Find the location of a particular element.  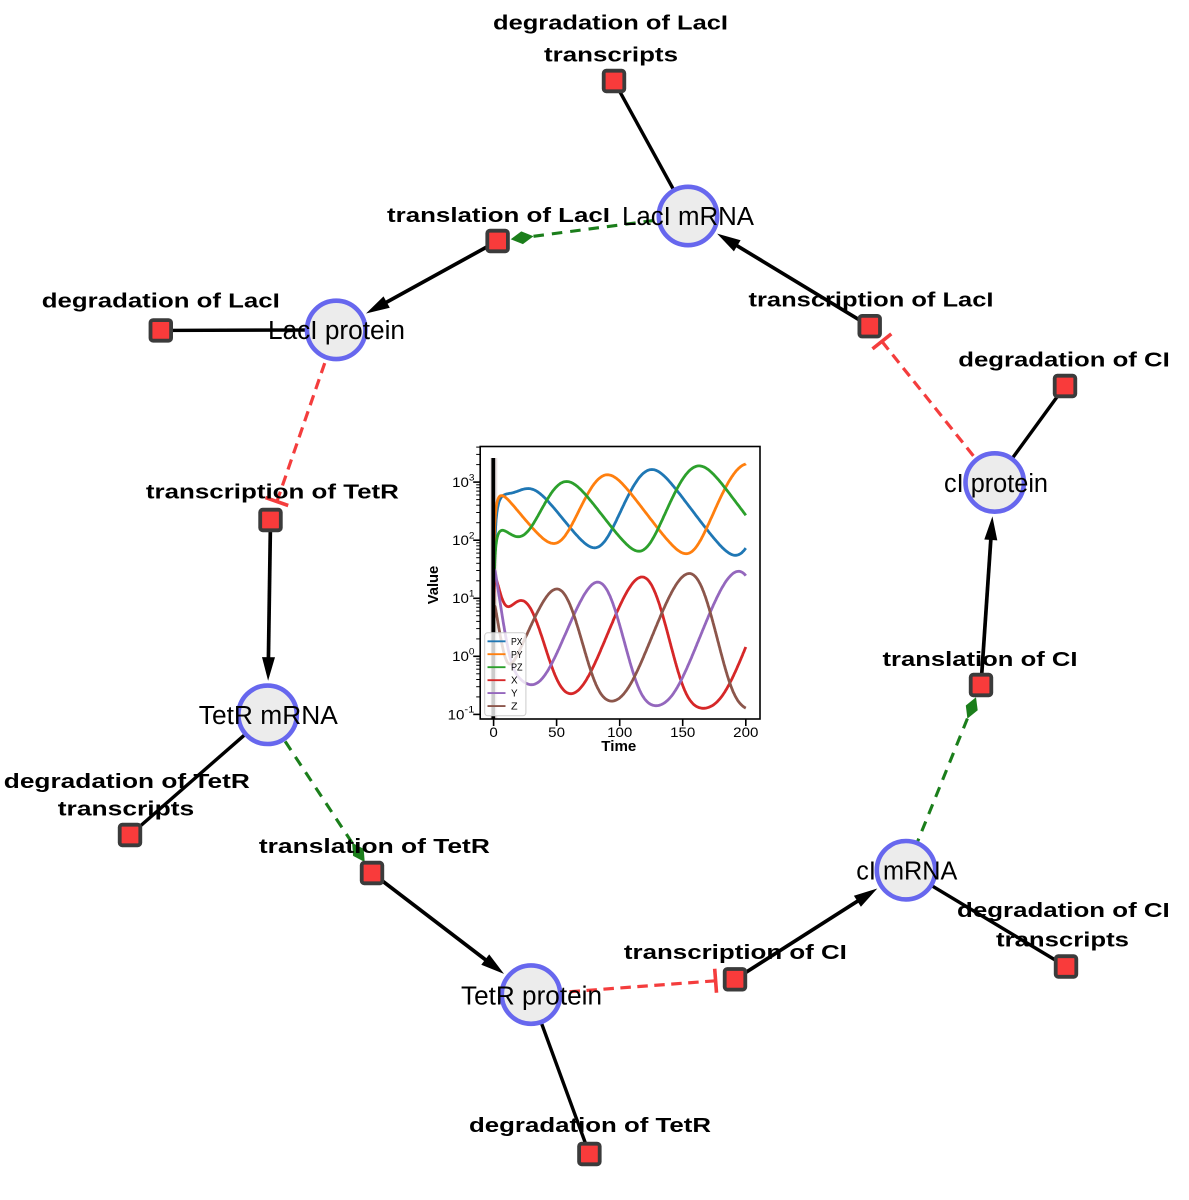

svg-text: translation of TetR is located at coordinates (374, 846).